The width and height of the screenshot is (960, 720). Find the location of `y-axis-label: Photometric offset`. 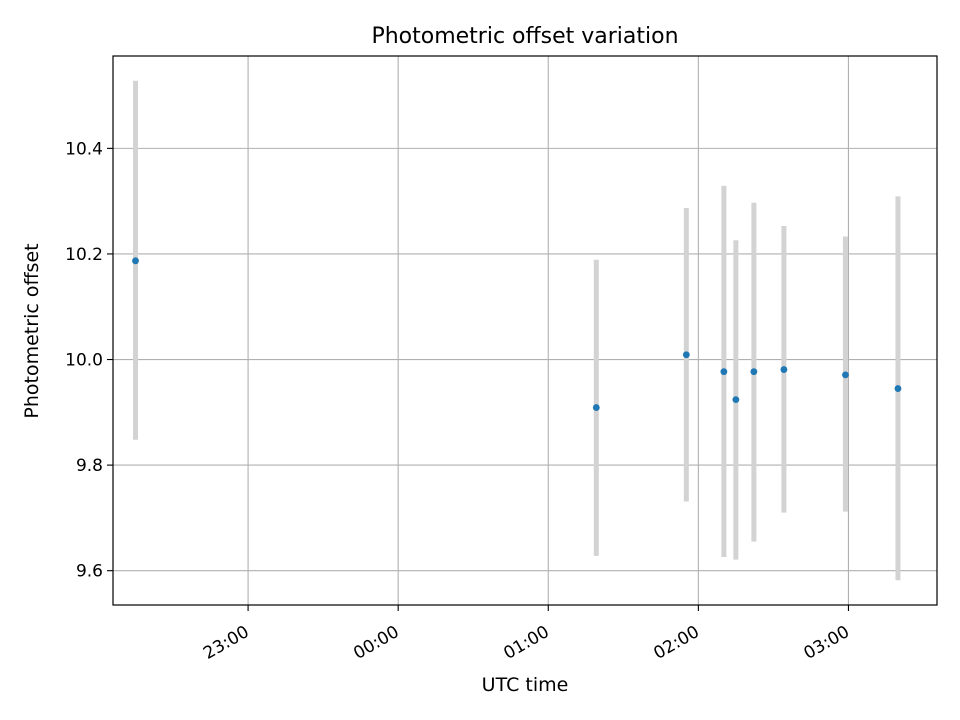

y-axis-label: Photometric offset is located at coordinates (32, 330).